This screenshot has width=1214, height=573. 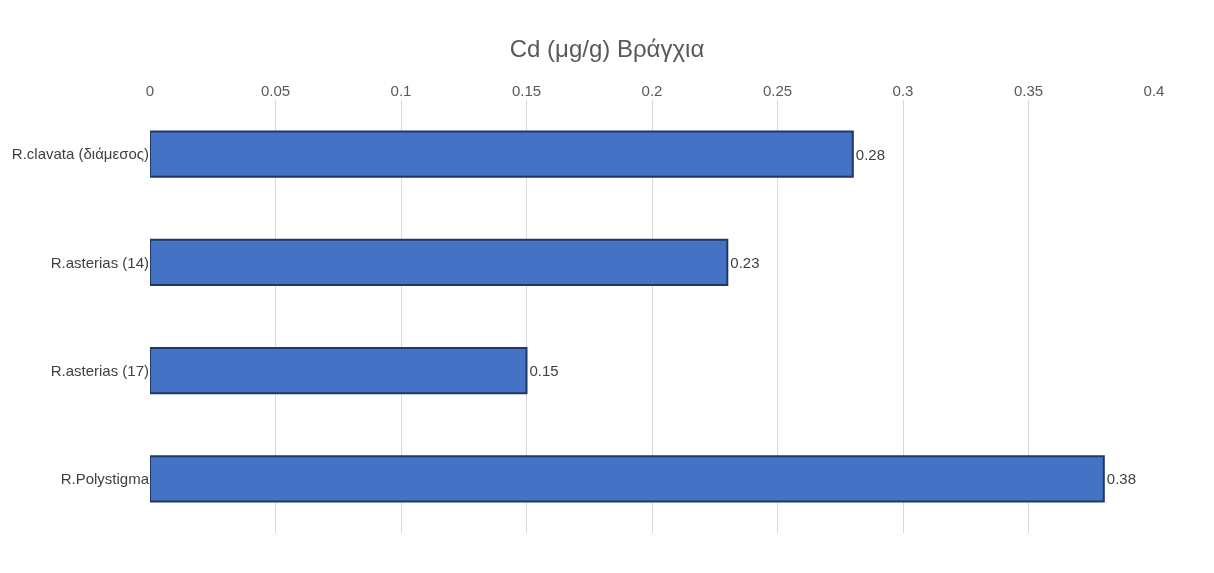 I want to click on x-tick-label: 0.25, so click(x=777, y=90).